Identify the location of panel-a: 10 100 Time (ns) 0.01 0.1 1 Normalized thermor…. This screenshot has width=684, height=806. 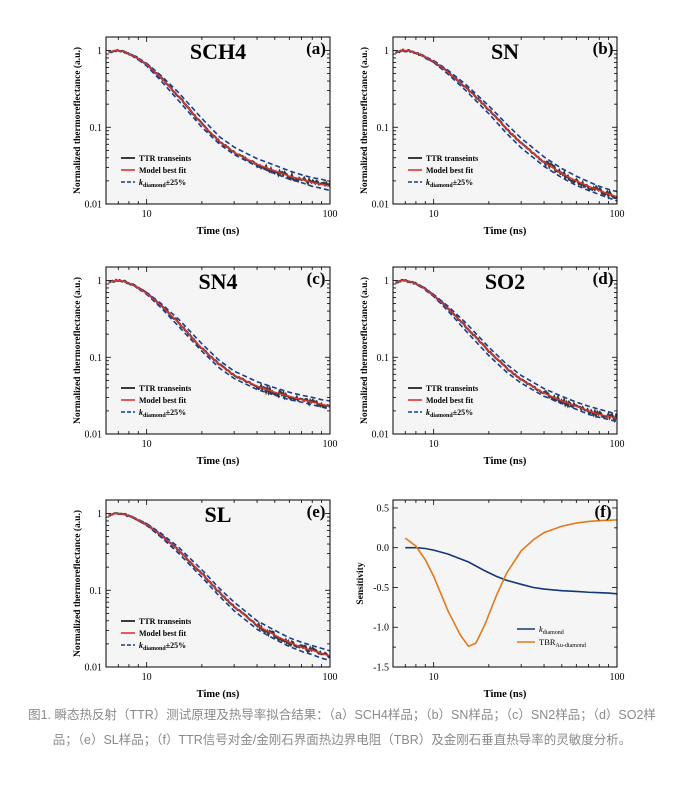
(205, 136).